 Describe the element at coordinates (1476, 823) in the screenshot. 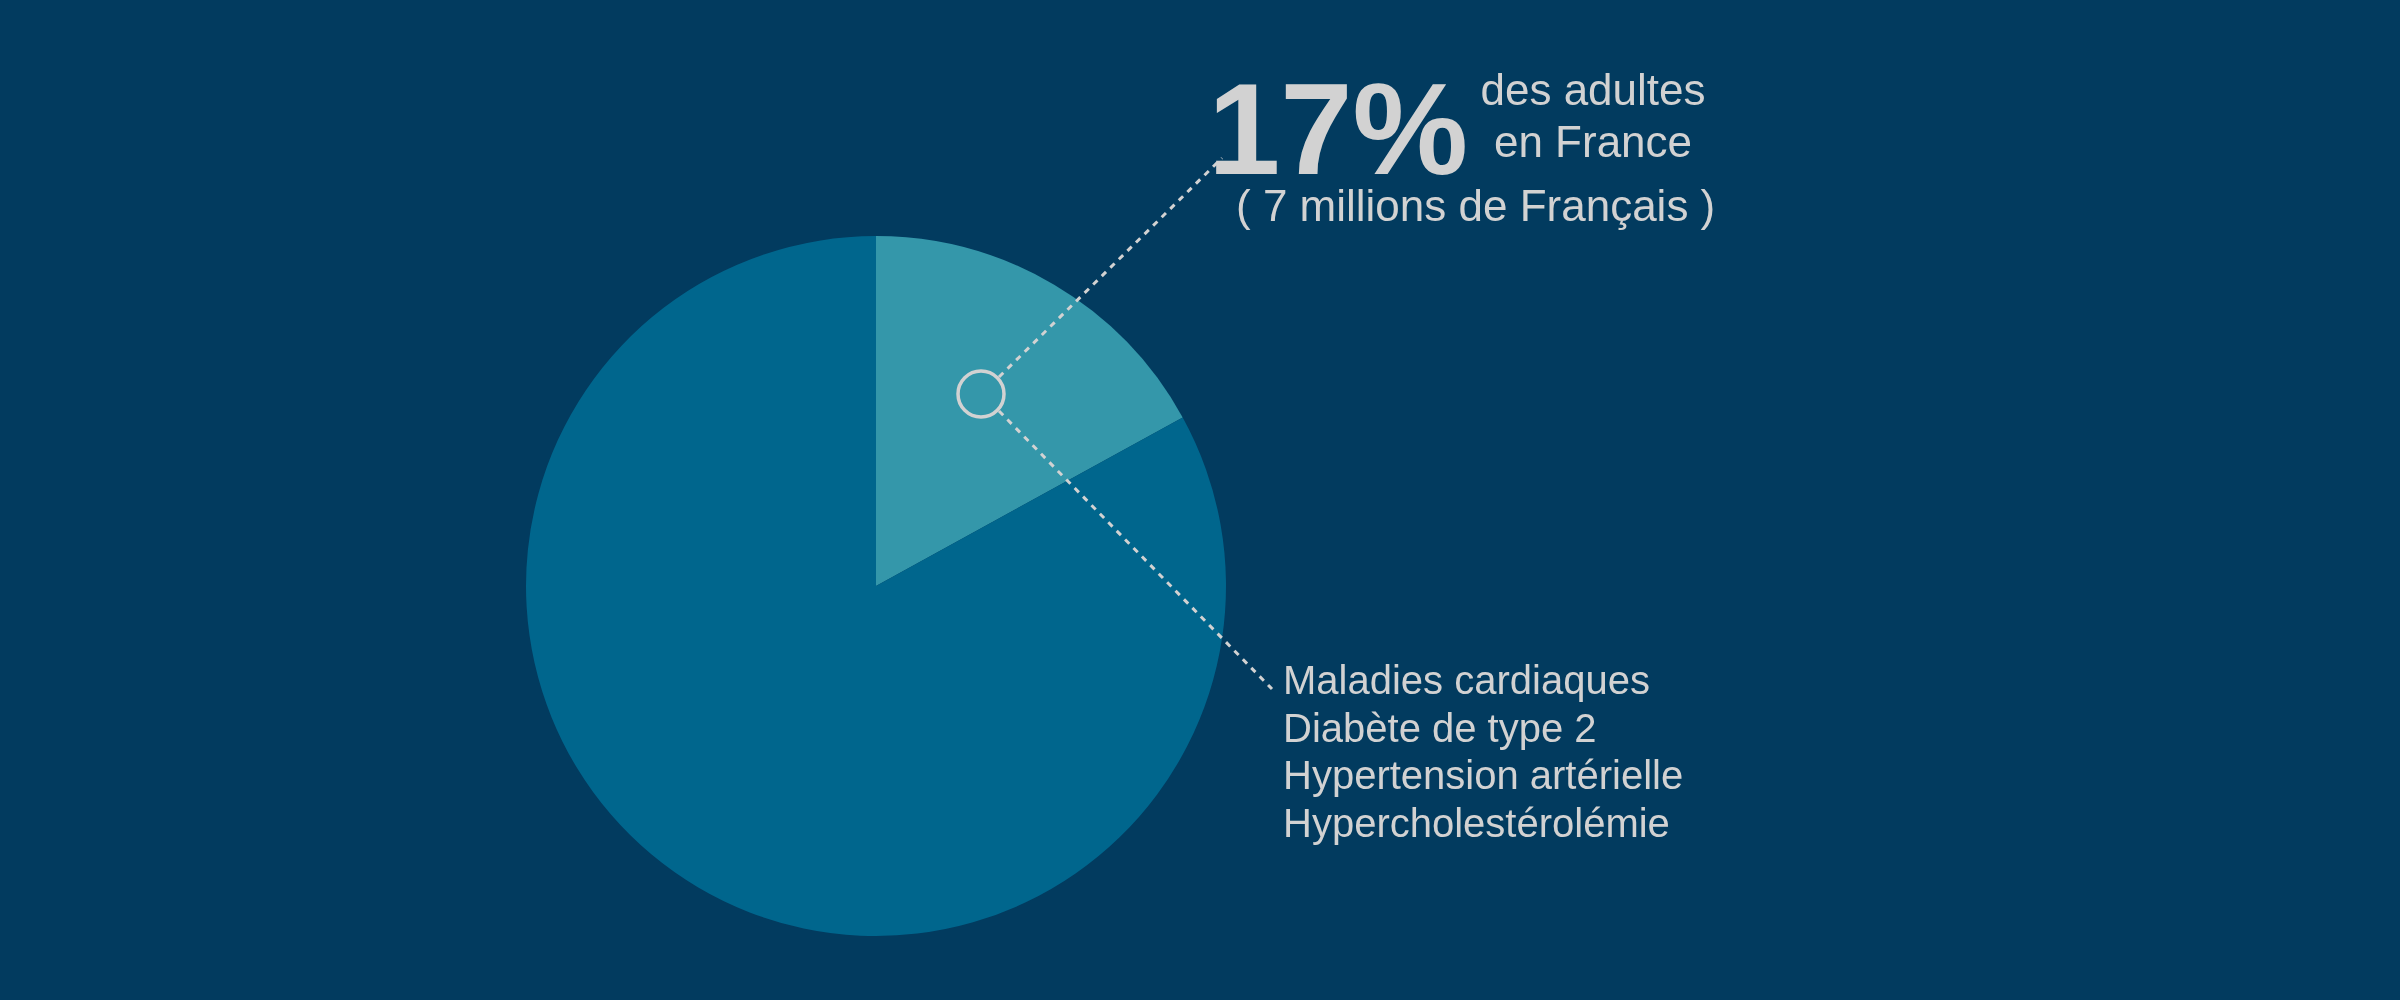

I see `text: Hypercholestérolémie` at that location.